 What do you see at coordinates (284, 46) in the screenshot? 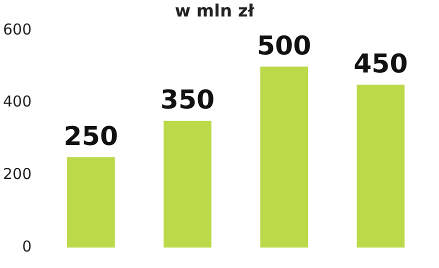
I see `data-label: 500` at bounding box center [284, 46].